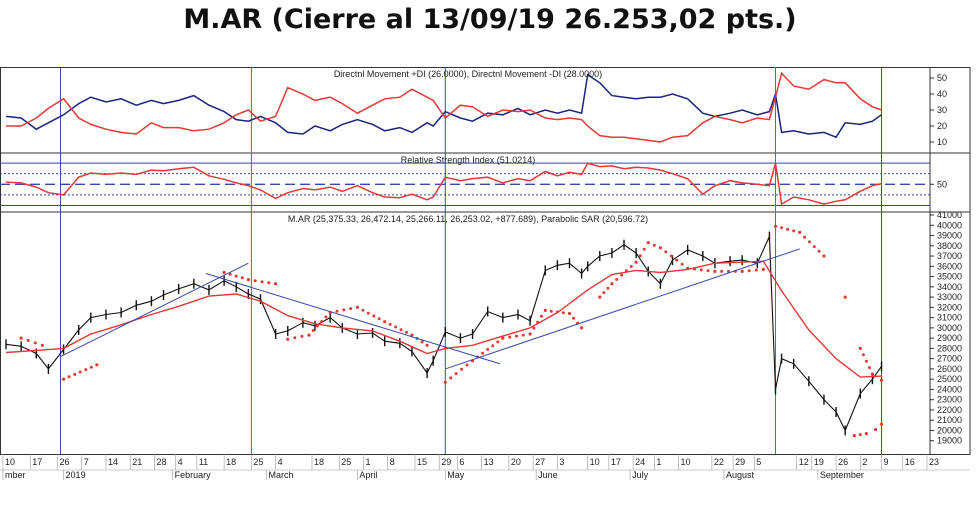 This screenshot has height=516, width=980. What do you see at coordinates (949, 338) in the screenshot?
I see `y-tick-label: 29000` at bounding box center [949, 338].